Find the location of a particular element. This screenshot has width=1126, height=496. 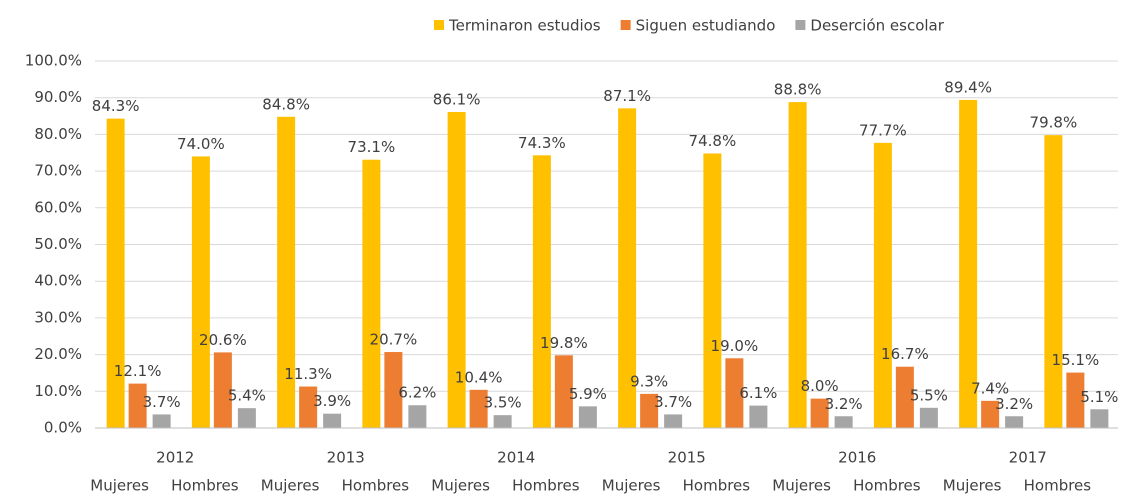

y-tick-label: 70.0% is located at coordinates (58, 171).